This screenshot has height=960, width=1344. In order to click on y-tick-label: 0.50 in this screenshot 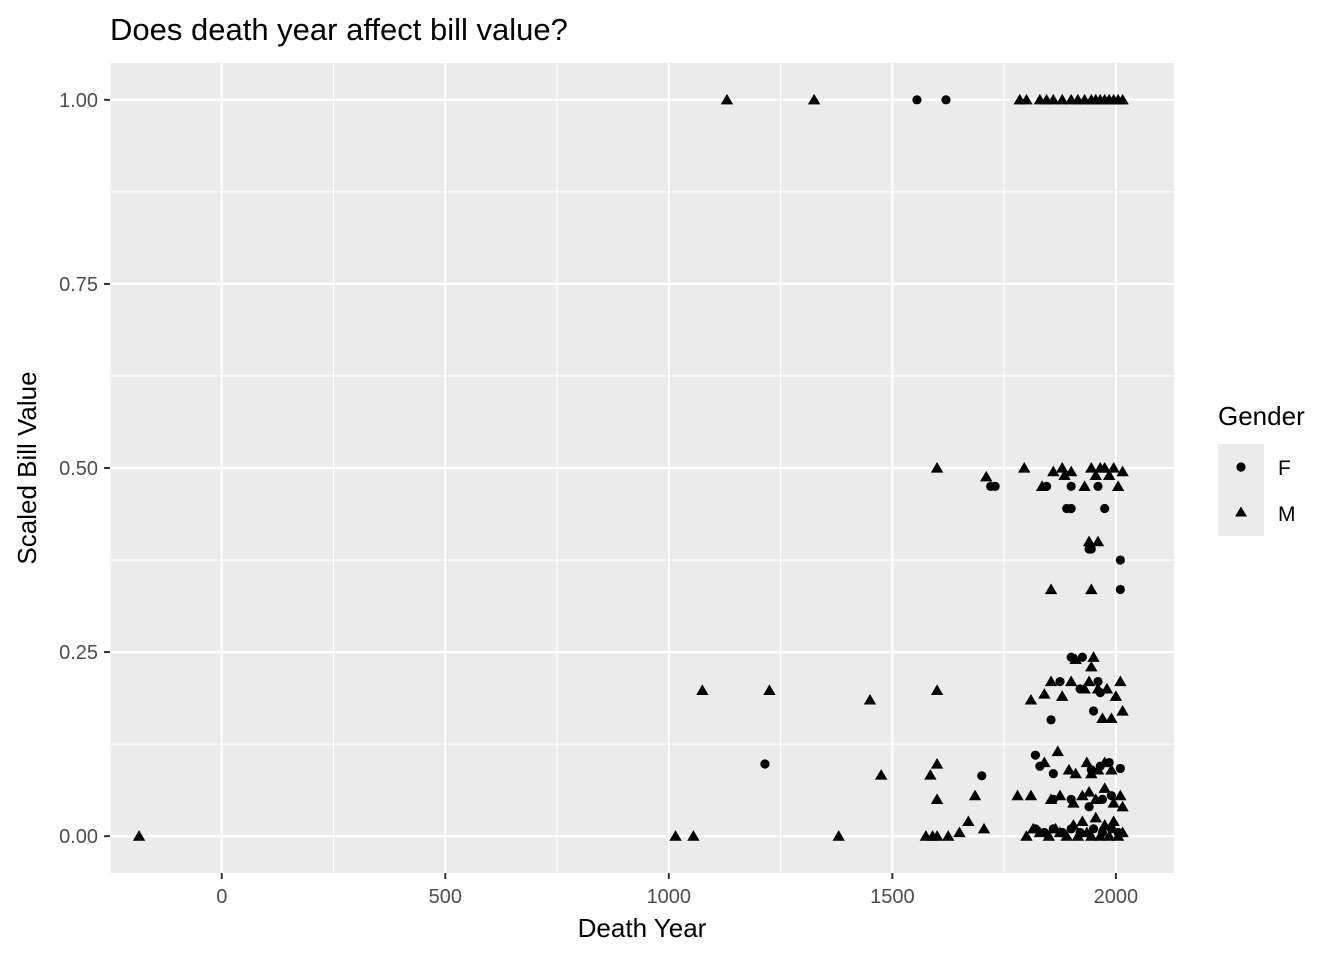, I will do `click(78, 469)`.